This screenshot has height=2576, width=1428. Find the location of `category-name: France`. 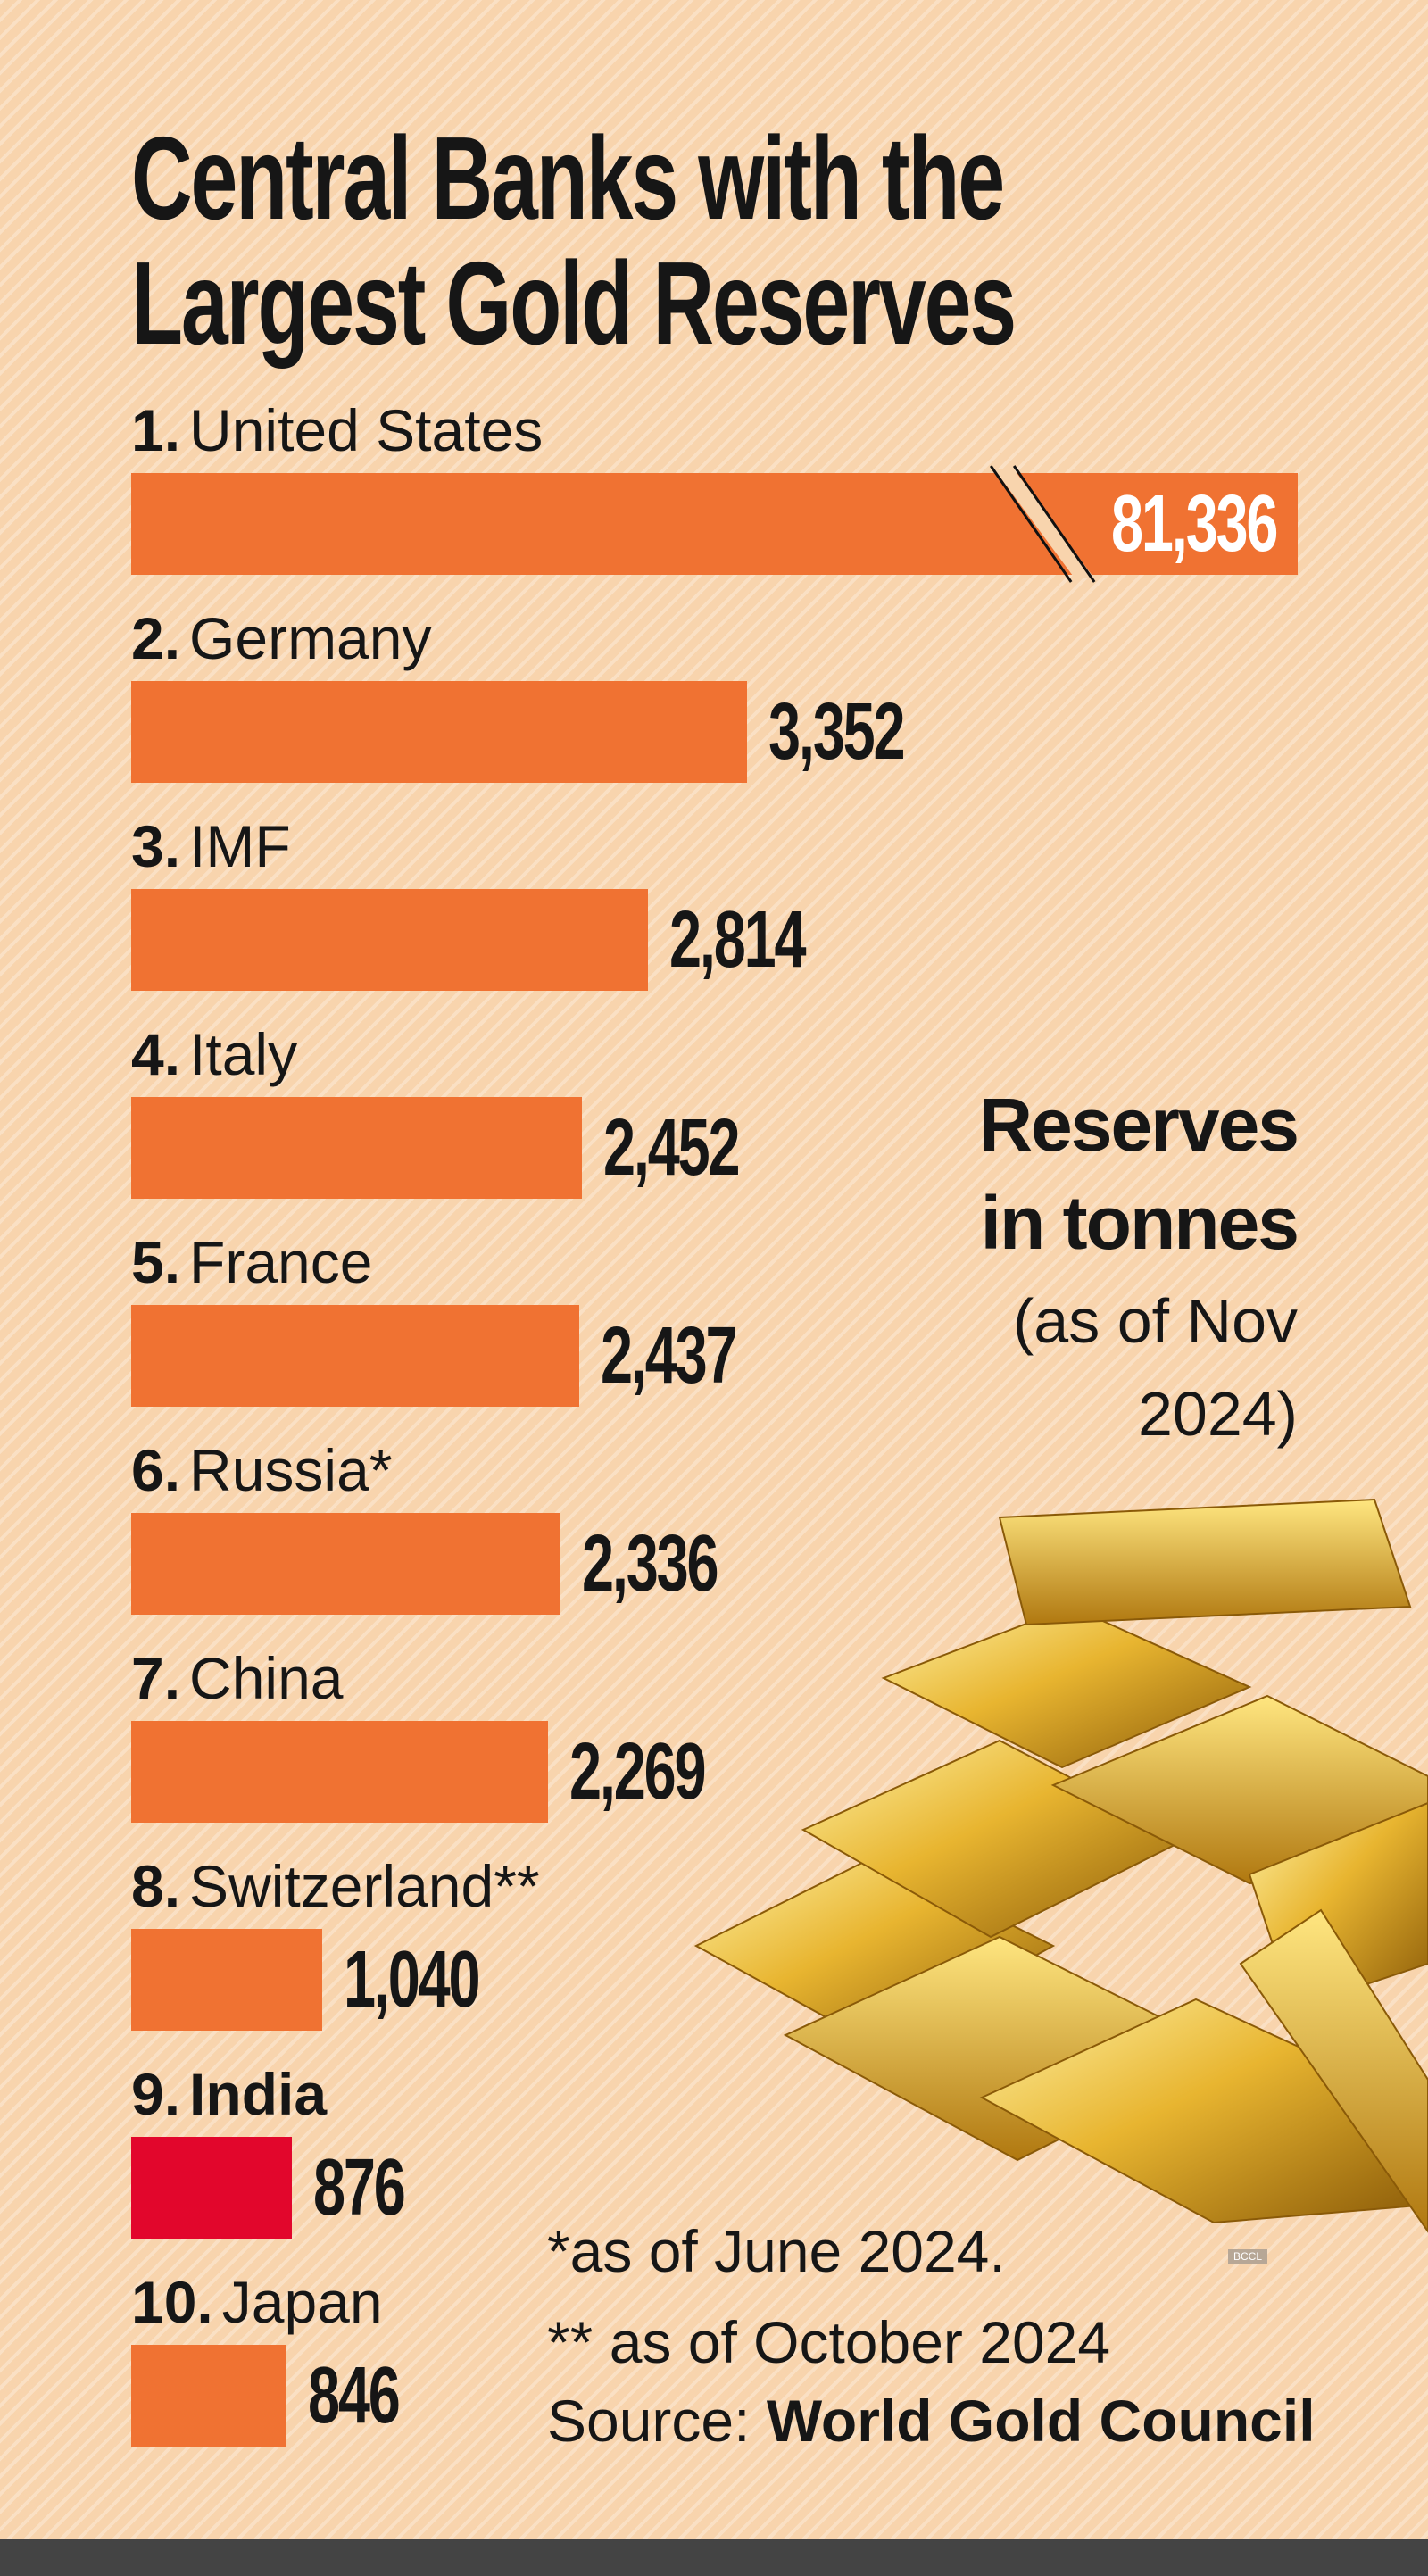

category-name: France is located at coordinates (281, 1262).